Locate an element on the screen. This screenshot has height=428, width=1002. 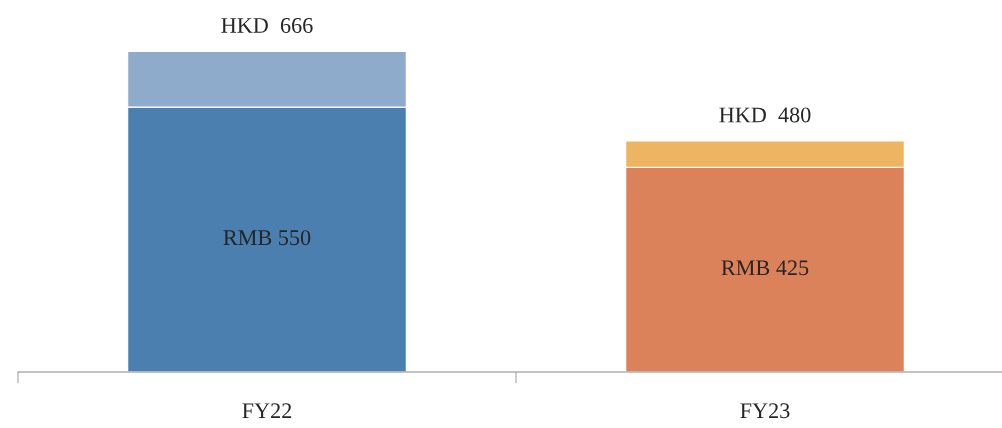
data-label: RMB 425 is located at coordinates (765, 268).